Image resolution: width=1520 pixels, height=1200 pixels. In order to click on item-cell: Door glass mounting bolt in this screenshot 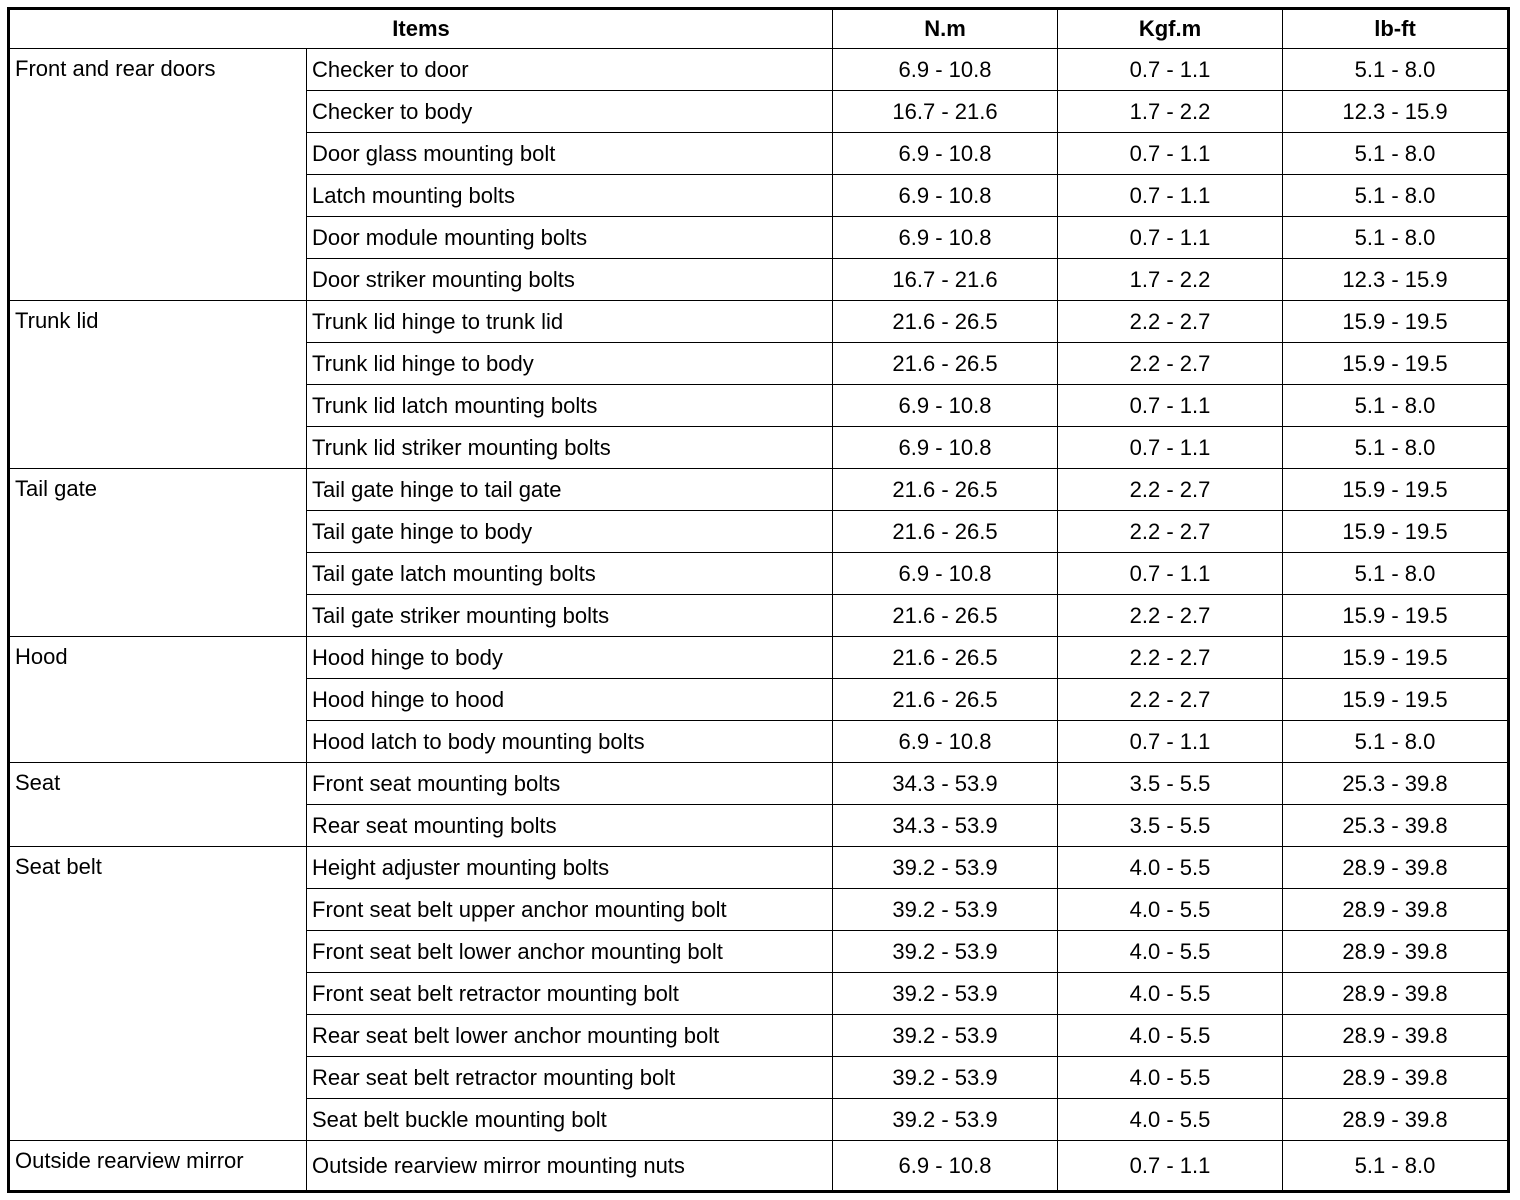, I will do `click(569, 154)`.